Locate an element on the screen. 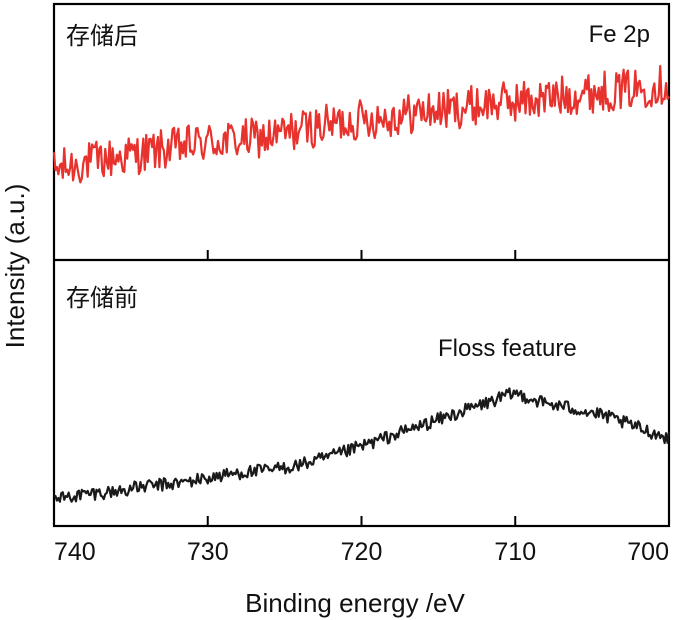 This screenshot has height=620, width=695. bottom-panel-annotation: Floss feature is located at coordinates (507, 348).